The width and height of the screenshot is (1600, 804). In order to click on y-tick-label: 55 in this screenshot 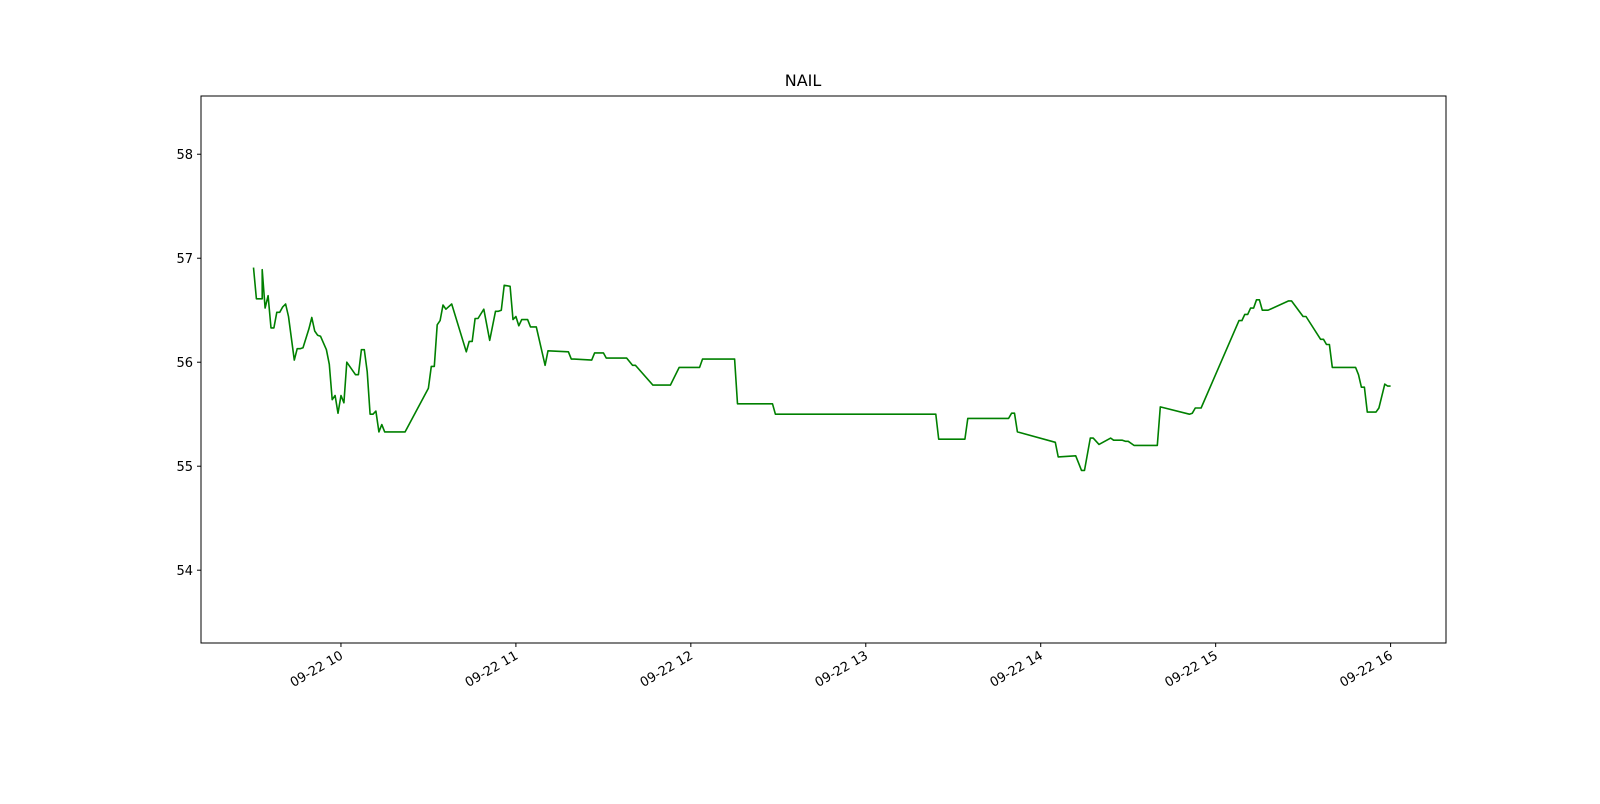, I will do `click(184, 467)`.